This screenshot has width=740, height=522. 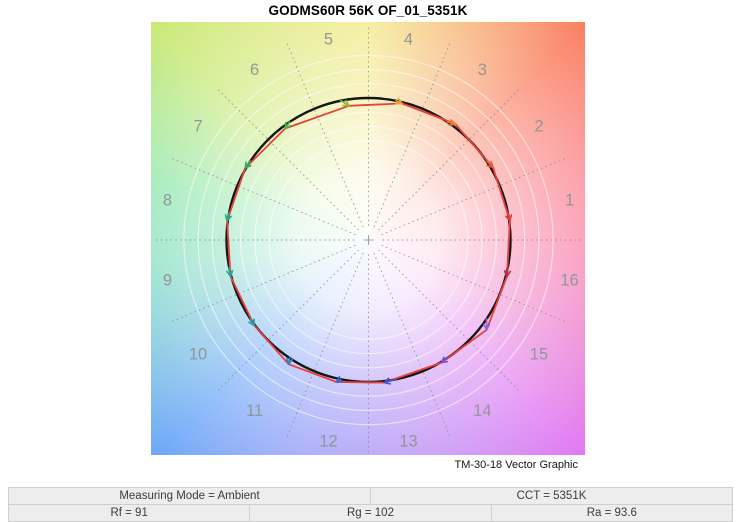 What do you see at coordinates (328, 442) in the screenshot?
I see `hue-bin-label-12: 12` at bounding box center [328, 442].